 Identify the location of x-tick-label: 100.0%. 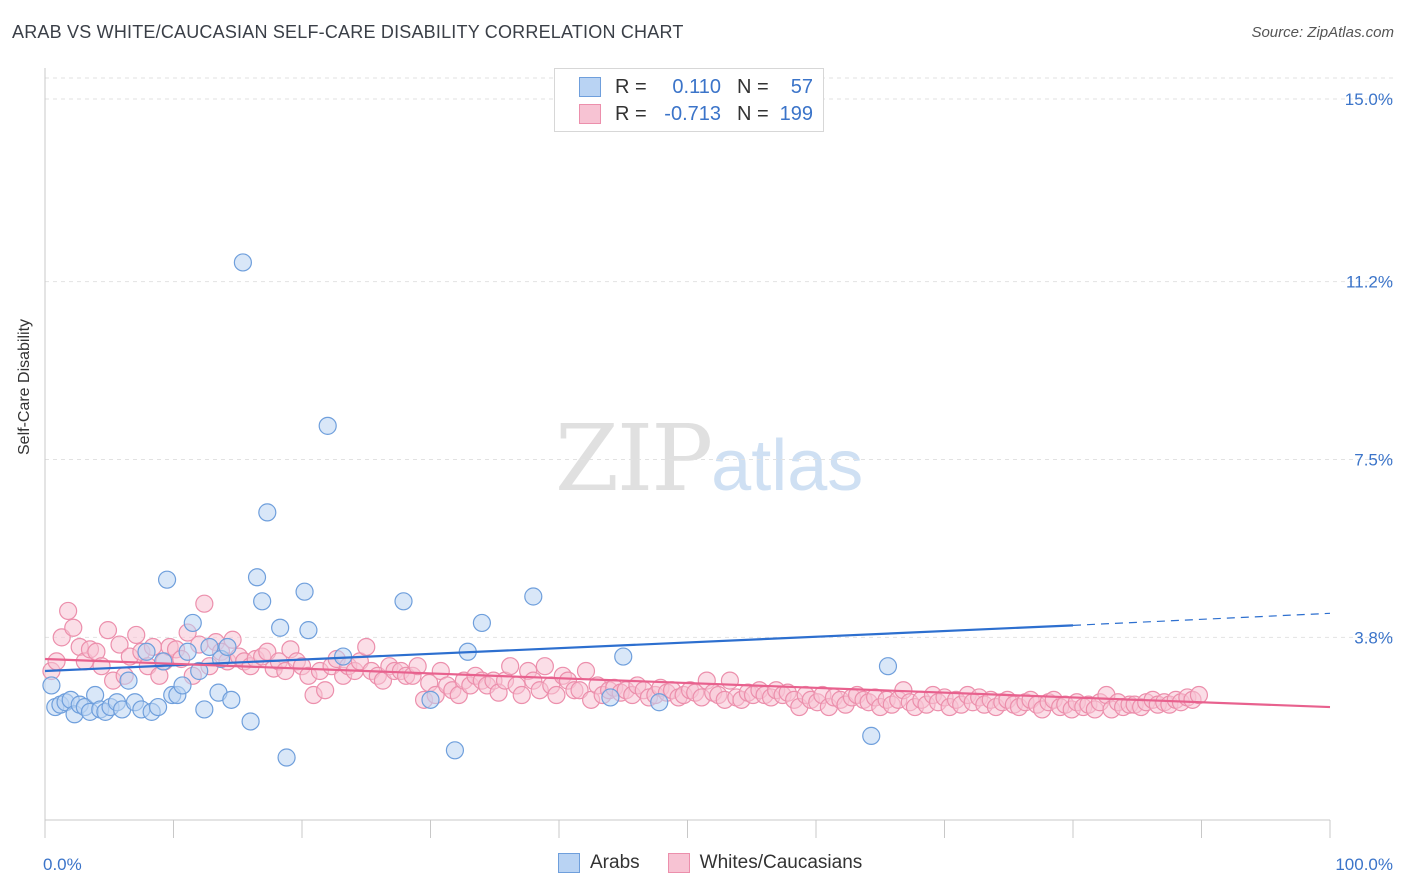
(1364, 864).